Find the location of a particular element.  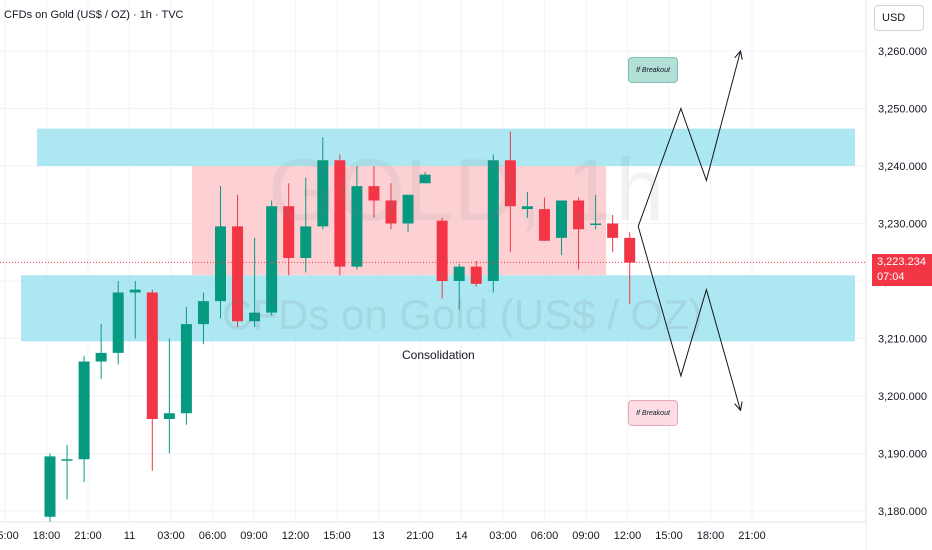

current-price-tag: 3,223.234 07:04 is located at coordinates (902, 270).